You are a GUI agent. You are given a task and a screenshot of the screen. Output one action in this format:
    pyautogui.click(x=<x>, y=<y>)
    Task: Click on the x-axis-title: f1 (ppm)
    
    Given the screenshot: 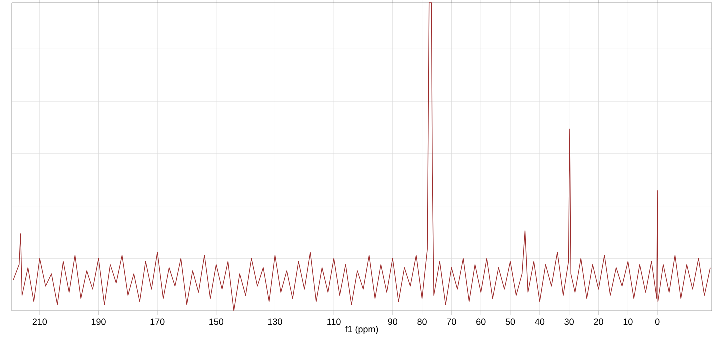 What is the action you would take?
    pyautogui.click(x=361, y=330)
    